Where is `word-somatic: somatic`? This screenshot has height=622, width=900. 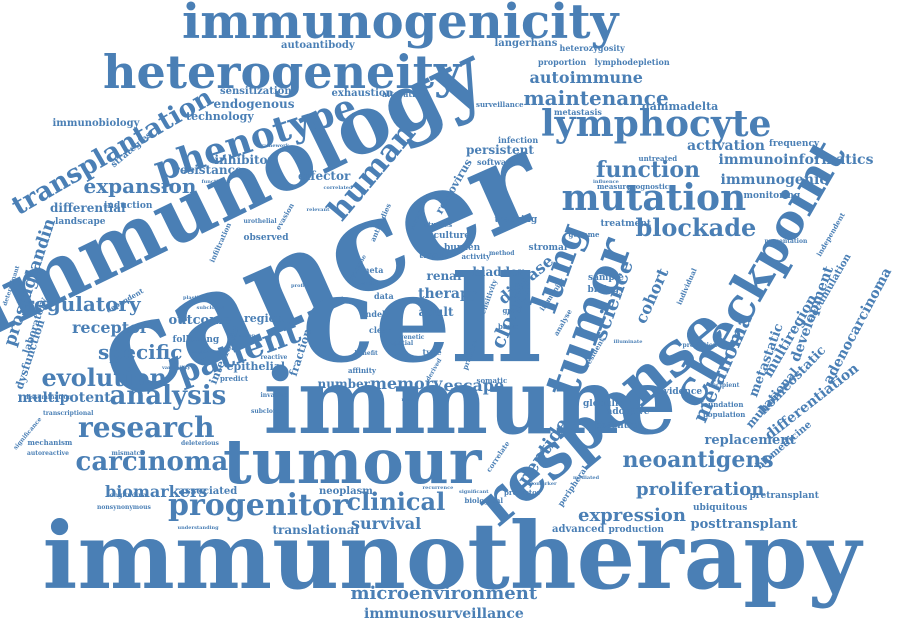 word-somatic: somatic is located at coordinates (492, 380).